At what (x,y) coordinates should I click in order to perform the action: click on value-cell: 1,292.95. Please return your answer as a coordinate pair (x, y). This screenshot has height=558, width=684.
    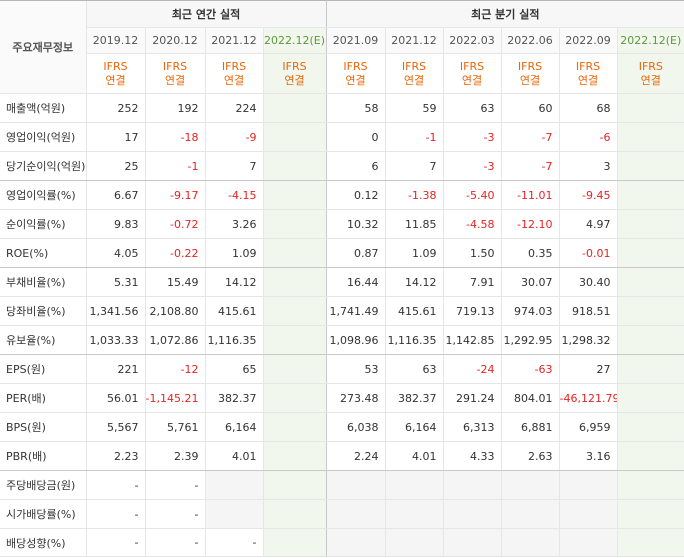
    Looking at the image, I should click on (530, 340).